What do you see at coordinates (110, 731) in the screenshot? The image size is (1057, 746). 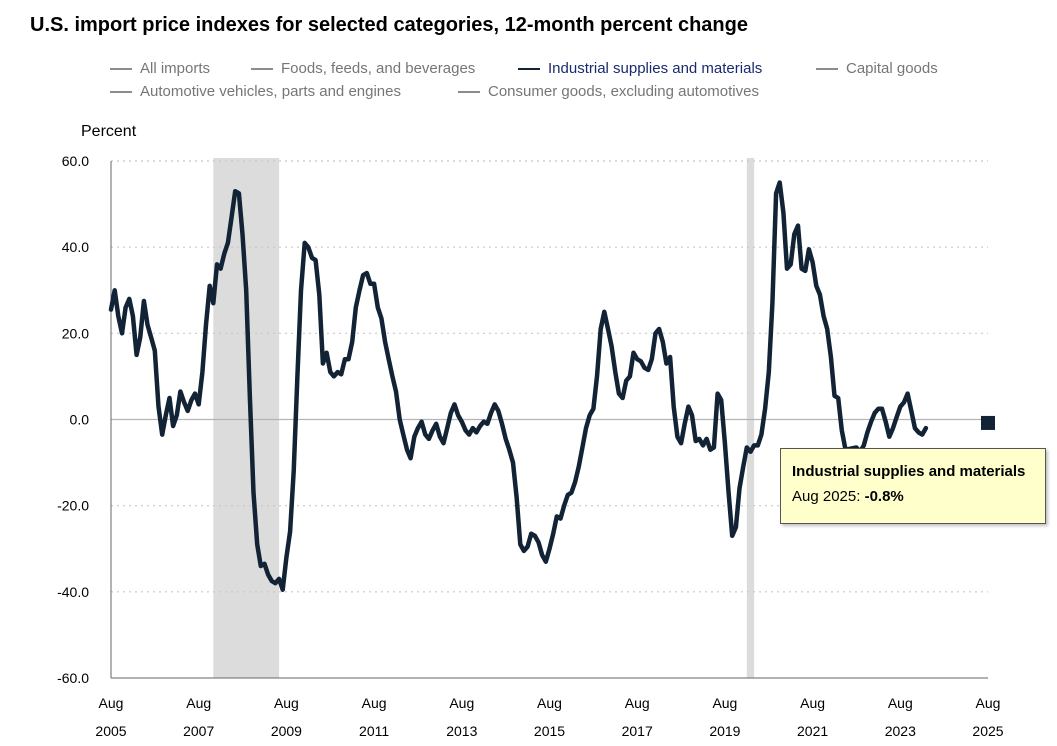 I see `x-tick-year: 2005` at bounding box center [110, 731].